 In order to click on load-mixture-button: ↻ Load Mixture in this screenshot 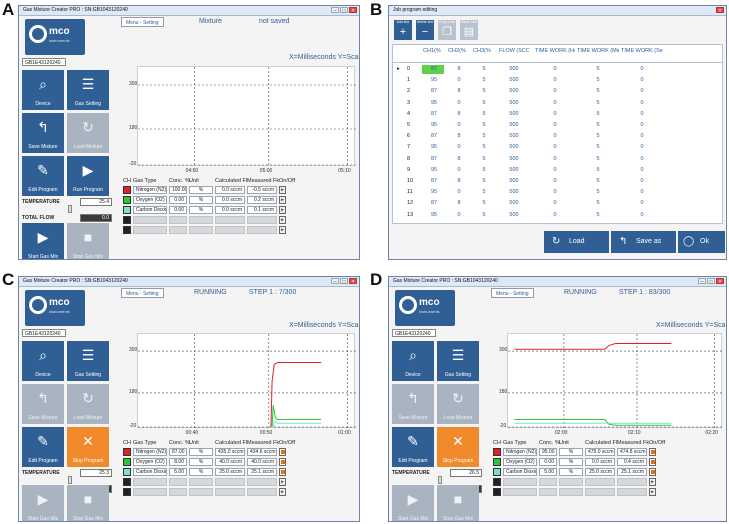, I will do `click(458, 404)`.